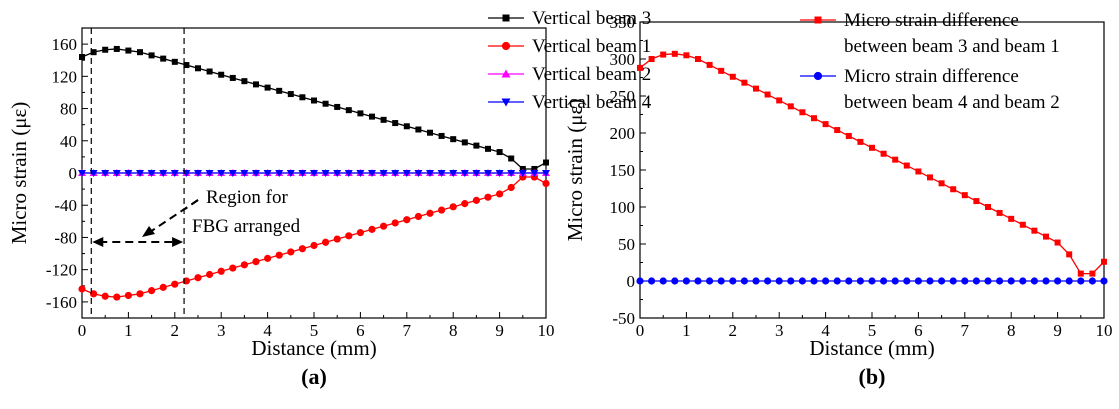 The height and width of the screenshot is (409, 1119). I want to click on legend-item: Vertical beam 3, so click(569, 18).